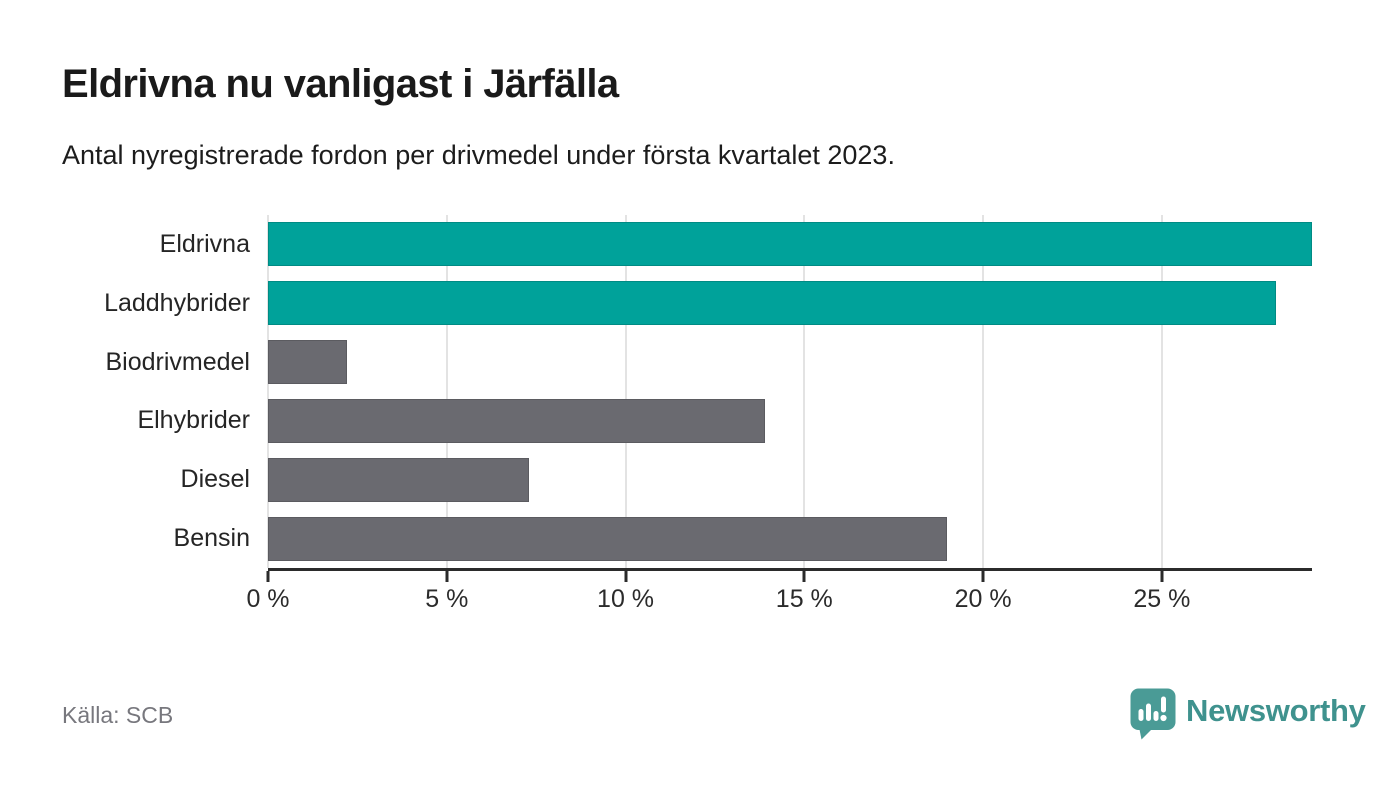  I want to click on bar-eldrivna, so click(790, 244).